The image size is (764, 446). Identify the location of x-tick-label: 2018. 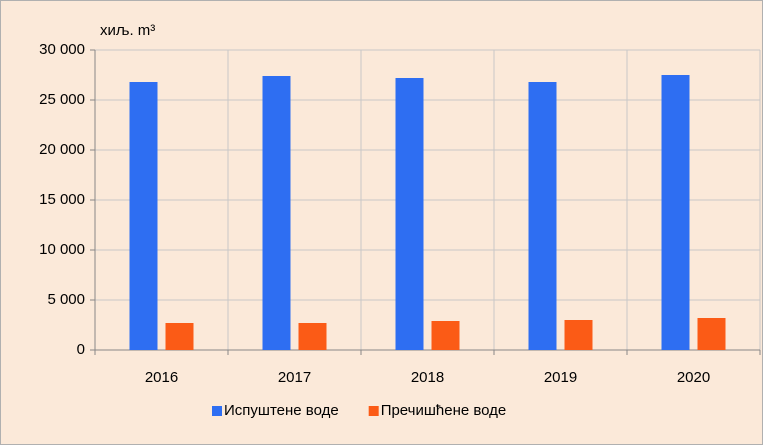
(427, 377).